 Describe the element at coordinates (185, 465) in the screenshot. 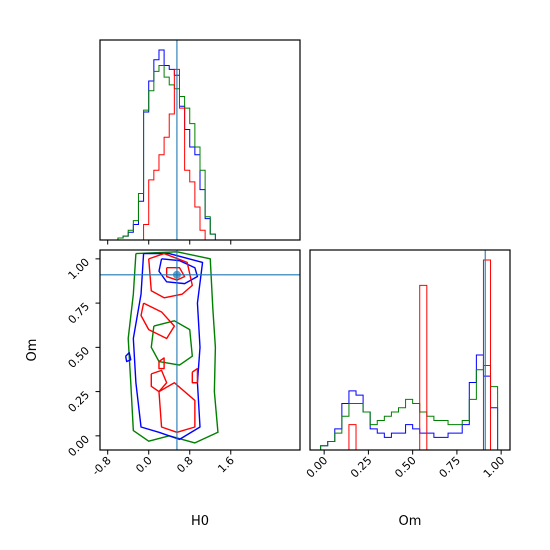

I see `tick-label-h0-2: 0.8` at that location.